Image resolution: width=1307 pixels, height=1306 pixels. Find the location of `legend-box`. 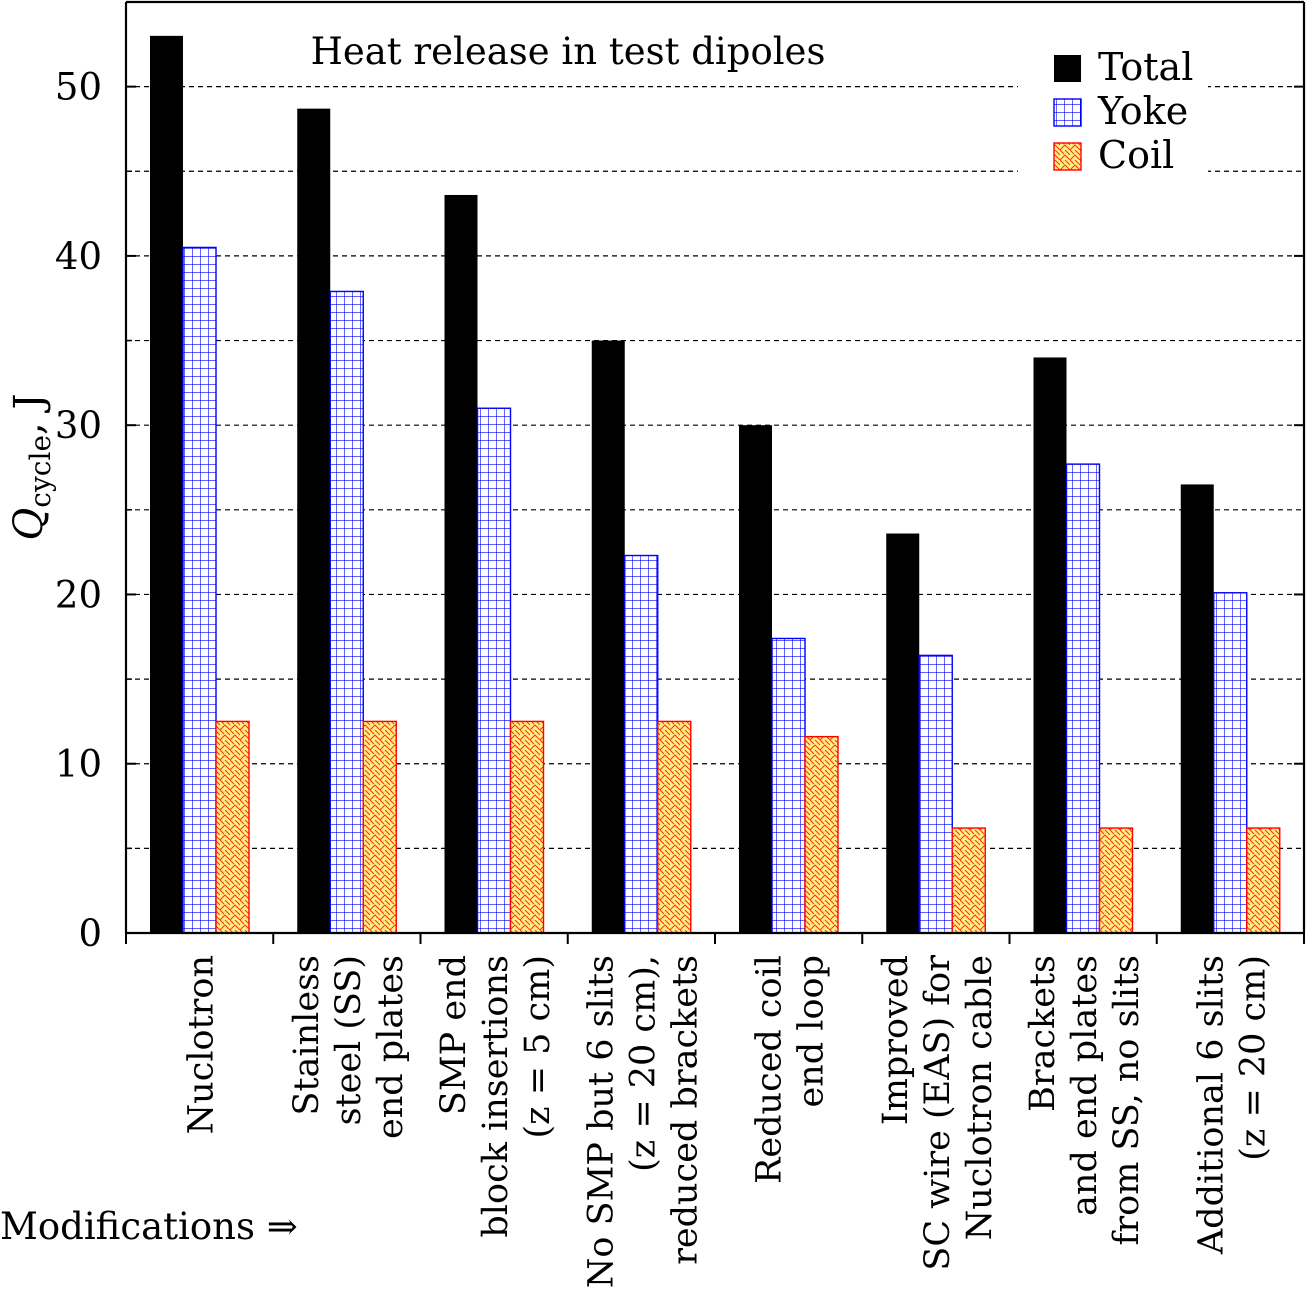

legend-box is located at coordinates (1113, 106).